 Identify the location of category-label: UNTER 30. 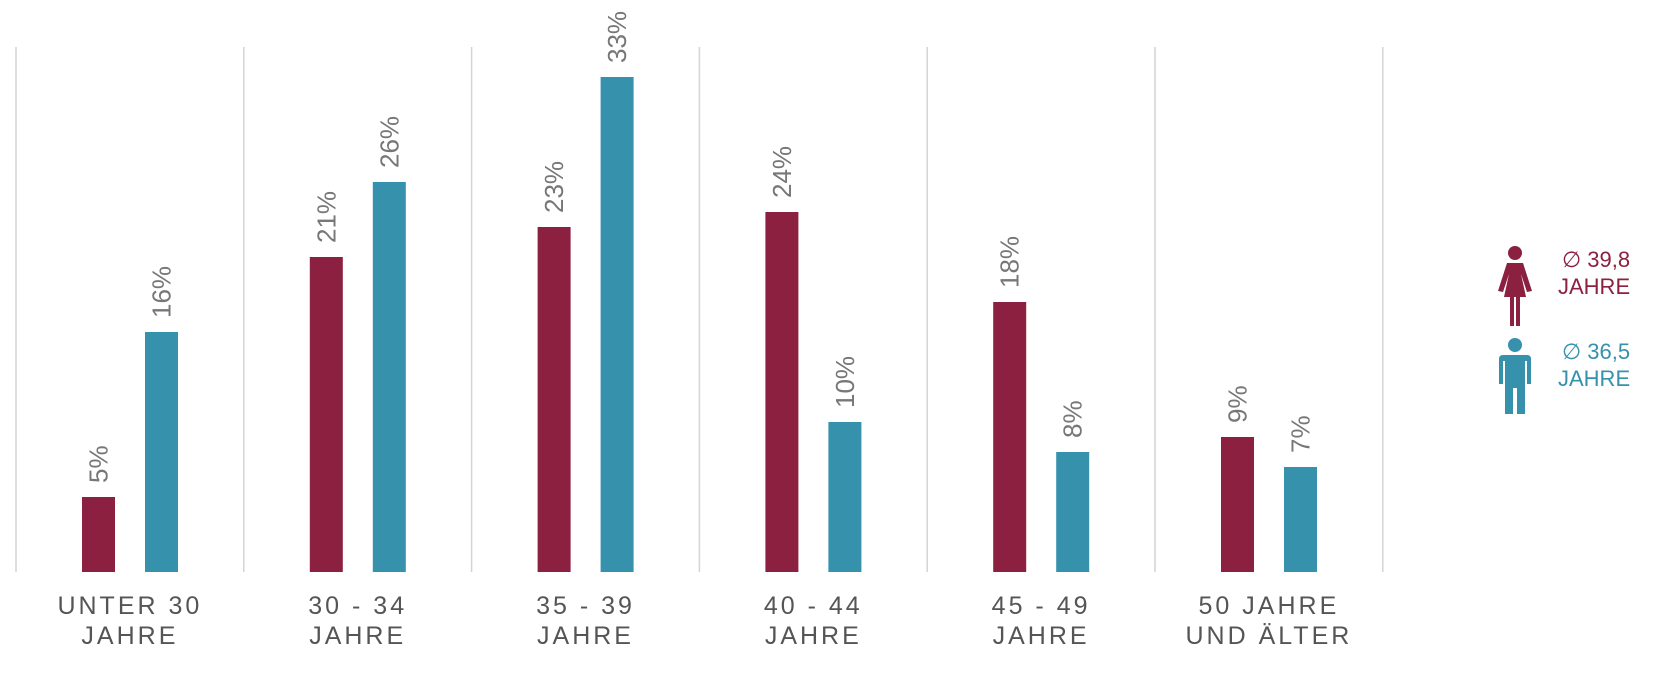
(129, 606).